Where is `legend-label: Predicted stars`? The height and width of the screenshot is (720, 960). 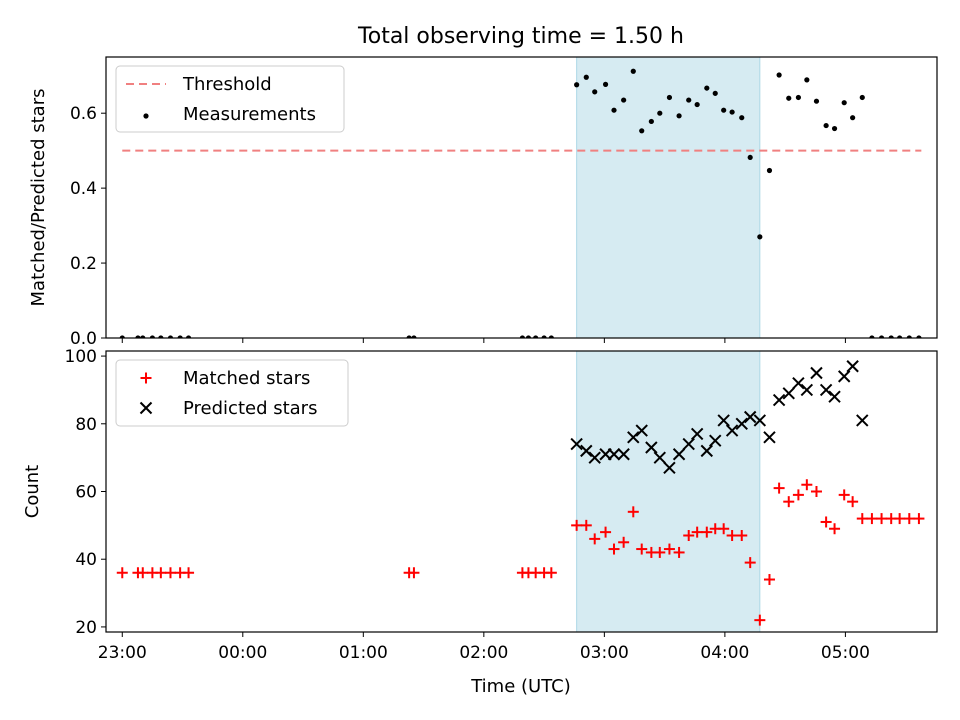 legend-label: Predicted stars is located at coordinates (250, 408).